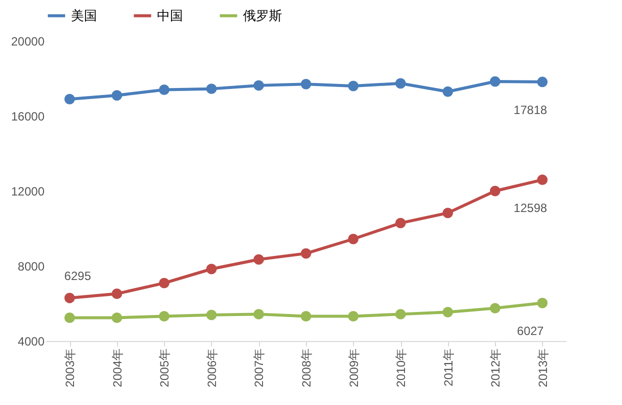  I want to click on x-tick-label: 2005年, so click(165, 368).